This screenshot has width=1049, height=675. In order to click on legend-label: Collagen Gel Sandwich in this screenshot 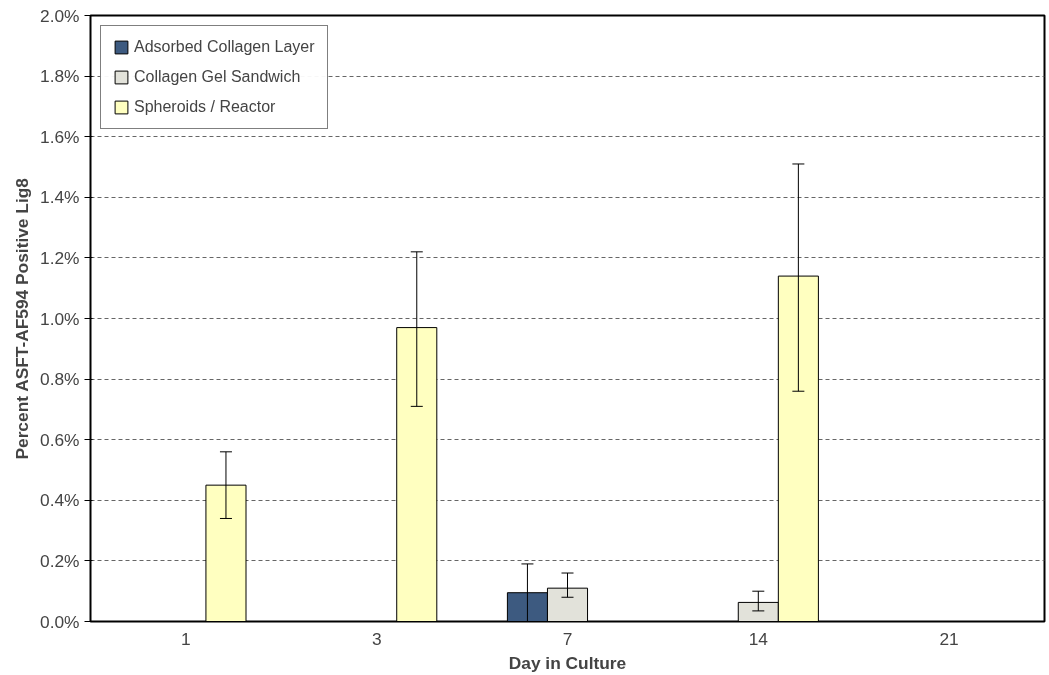, I will do `click(217, 77)`.